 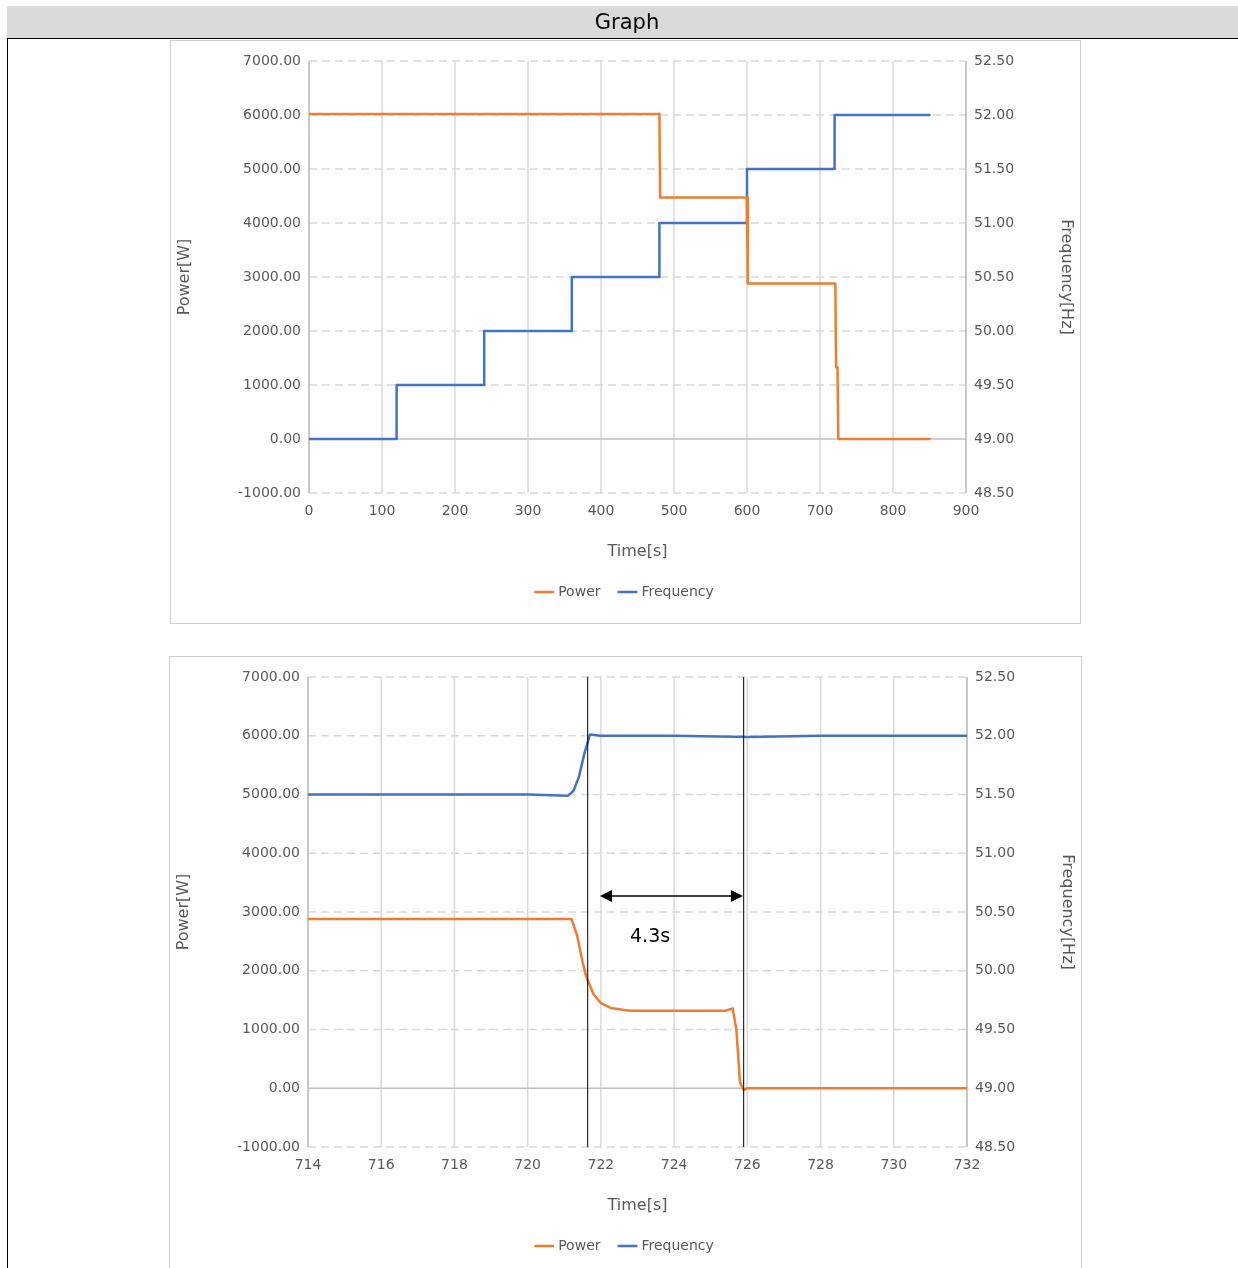 I want to click on x-tick-label: 730, so click(x=894, y=1164).